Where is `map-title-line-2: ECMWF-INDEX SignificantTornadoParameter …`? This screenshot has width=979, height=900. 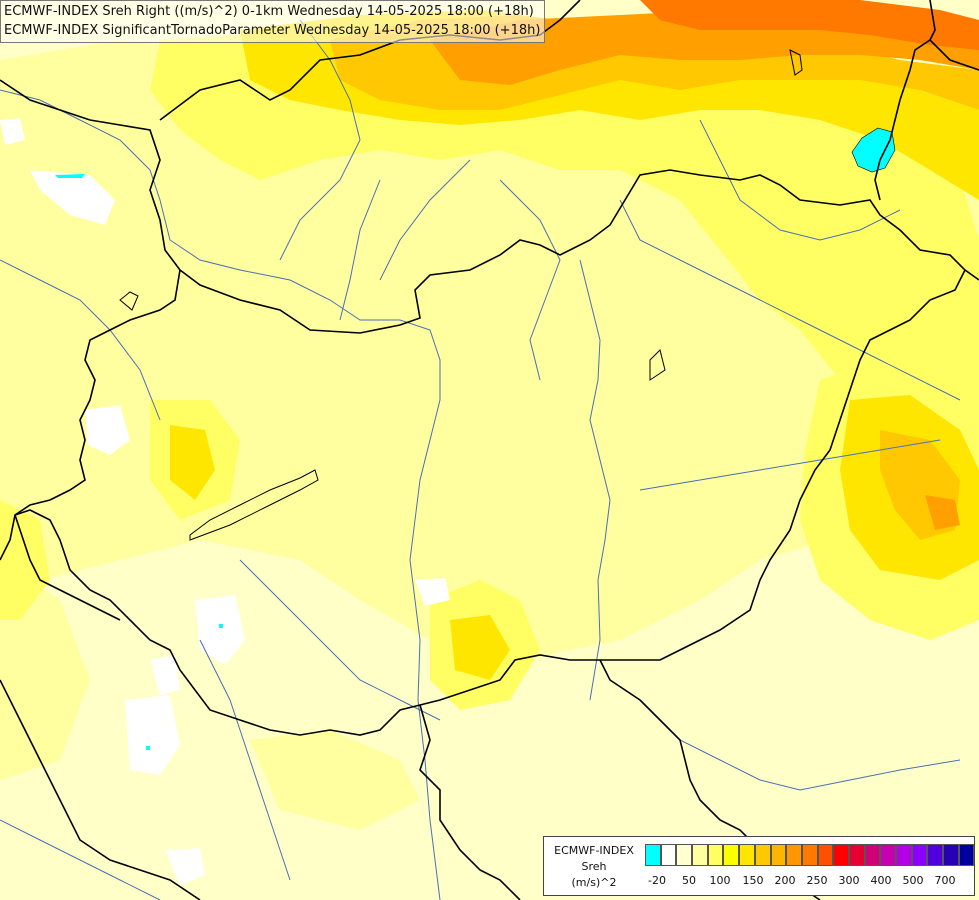
map-title-line-2: ECMWF-INDEX SignificantTornadoParameter … is located at coordinates (272, 30).